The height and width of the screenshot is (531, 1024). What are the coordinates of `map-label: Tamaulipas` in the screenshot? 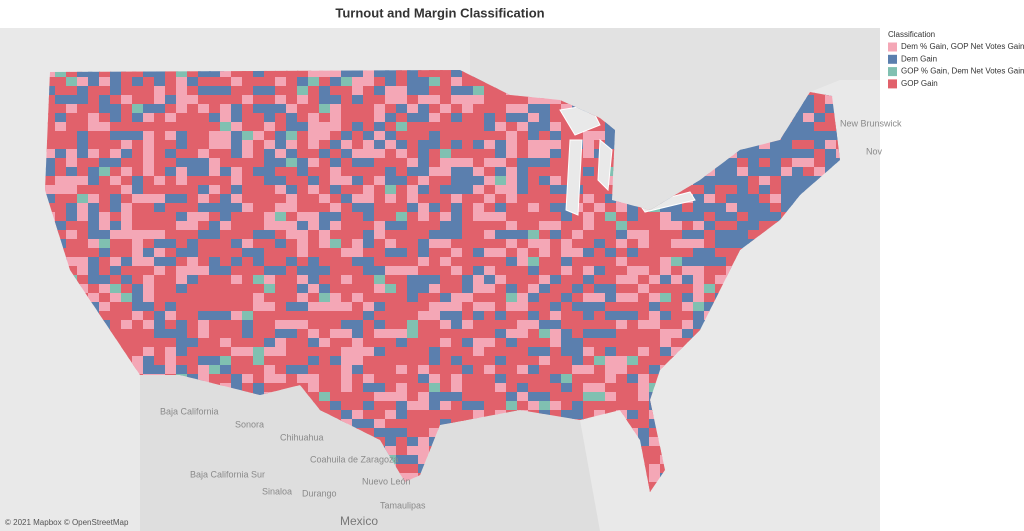 It's located at (403, 505).